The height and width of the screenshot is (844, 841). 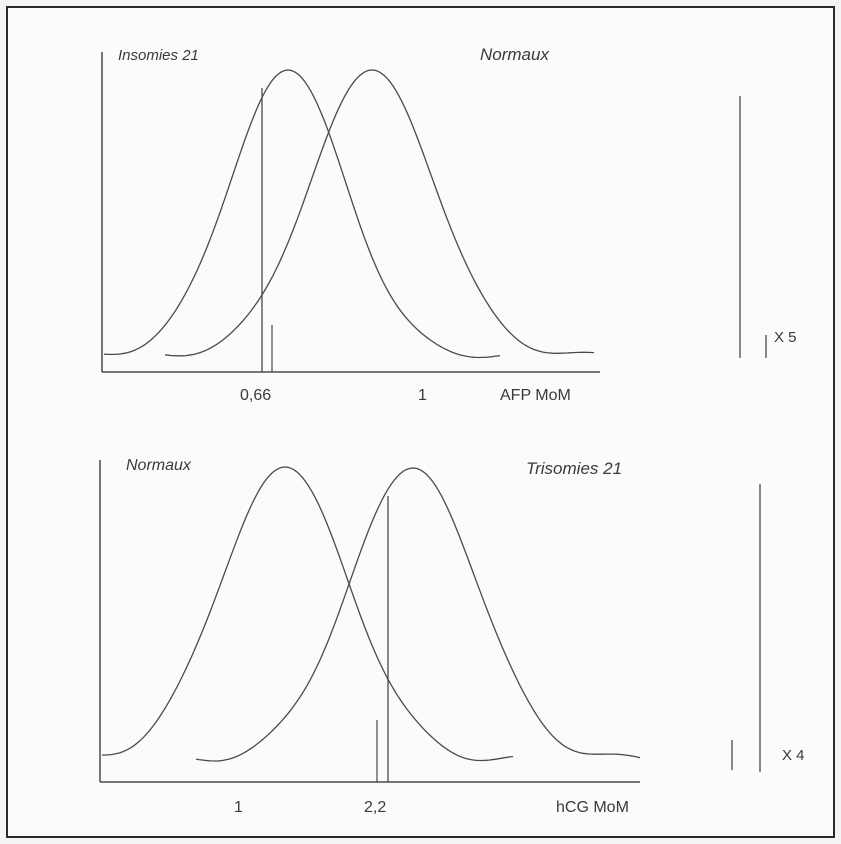 What do you see at coordinates (238, 807) in the screenshot?
I see `hcg-tick-label-one: 1` at bounding box center [238, 807].